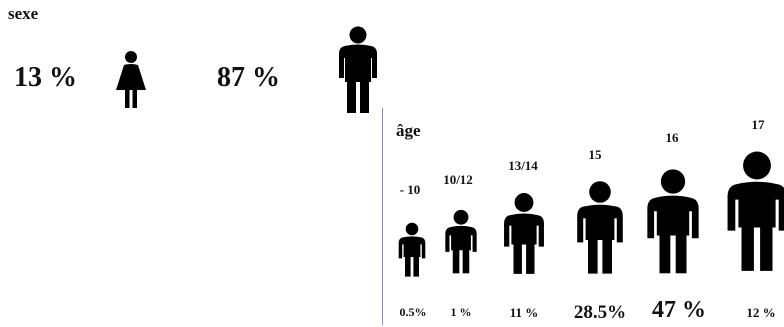 The width and height of the screenshot is (784, 327). What do you see at coordinates (413, 312) in the screenshot?
I see `age-group-percent: 0.5%` at bounding box center [413, 312].